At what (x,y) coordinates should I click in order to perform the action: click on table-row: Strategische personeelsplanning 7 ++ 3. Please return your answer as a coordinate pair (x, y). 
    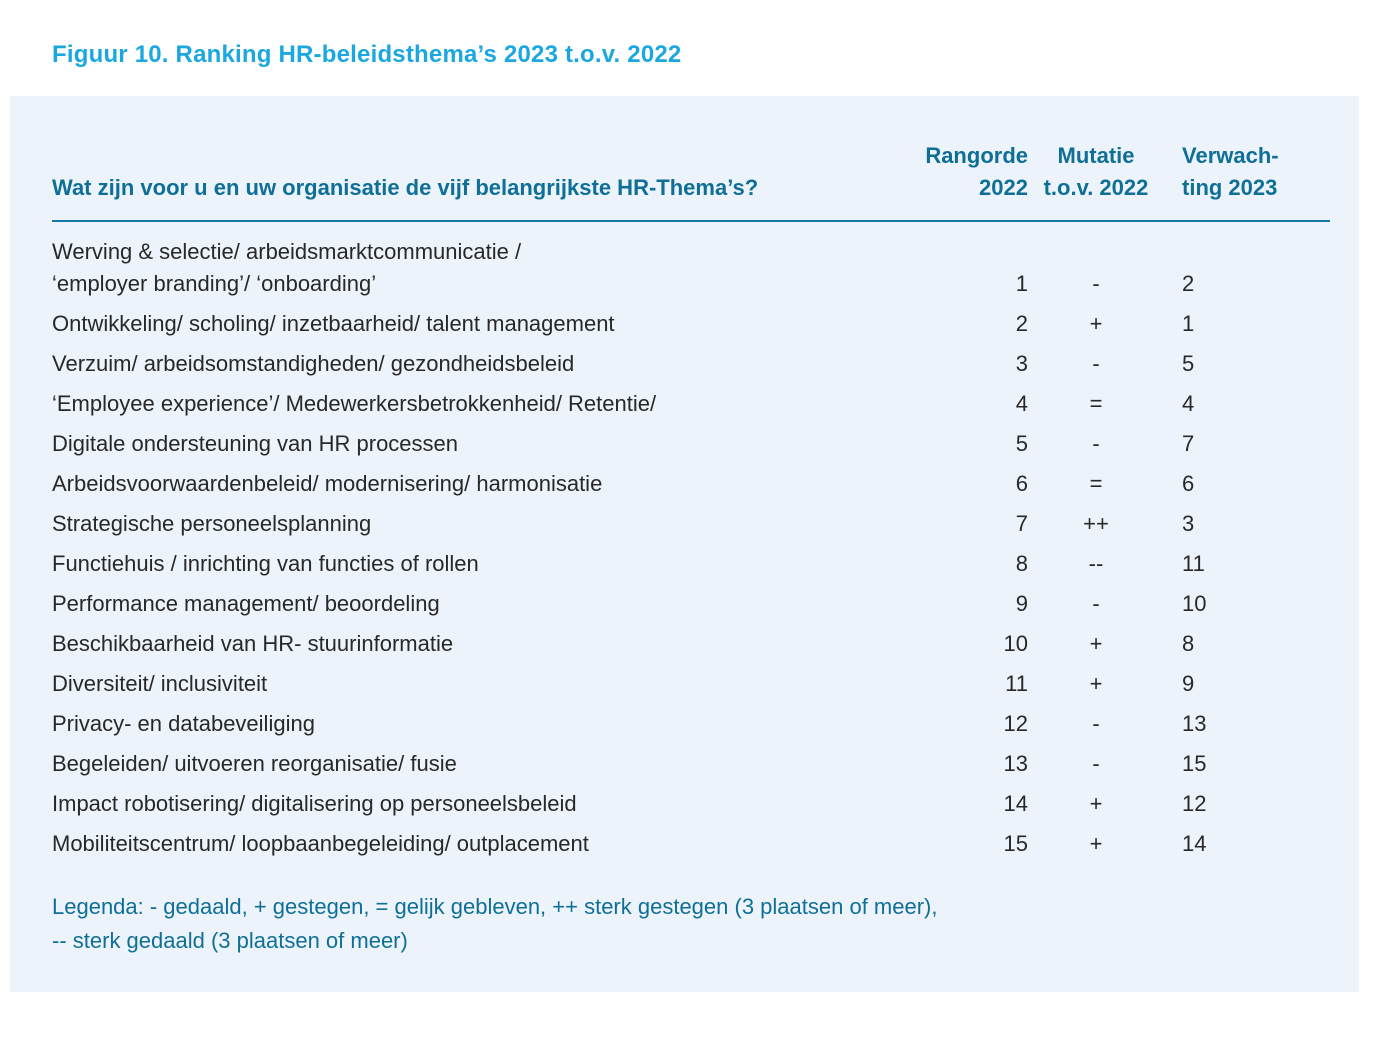
    Looking at the image, I should click on (691, 524).